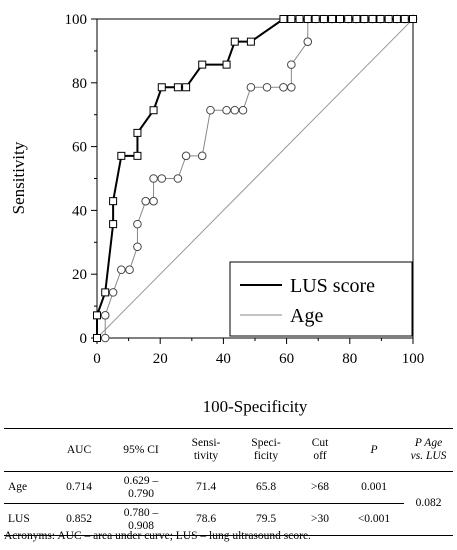 The height and width of the screenshot is (550, 457). I want to click on cell-sensitivity: 71.4, so click(206, 487).